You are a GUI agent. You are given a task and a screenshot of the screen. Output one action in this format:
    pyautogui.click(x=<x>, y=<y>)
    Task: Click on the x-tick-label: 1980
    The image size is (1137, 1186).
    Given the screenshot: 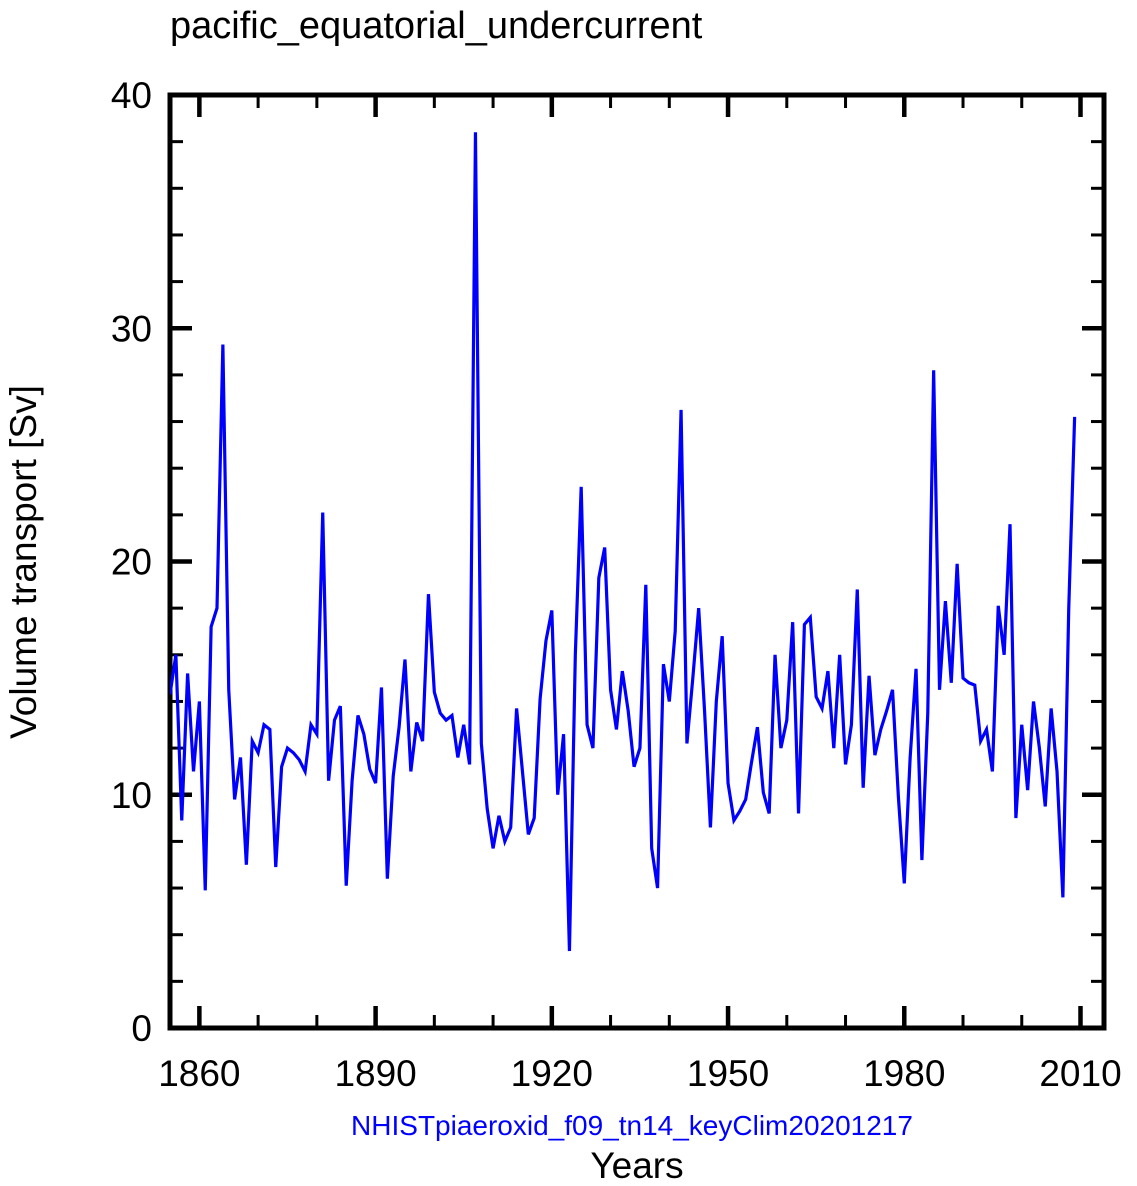 What is the action you would take?
    pyautogui.click(x=904, y=1073)
    